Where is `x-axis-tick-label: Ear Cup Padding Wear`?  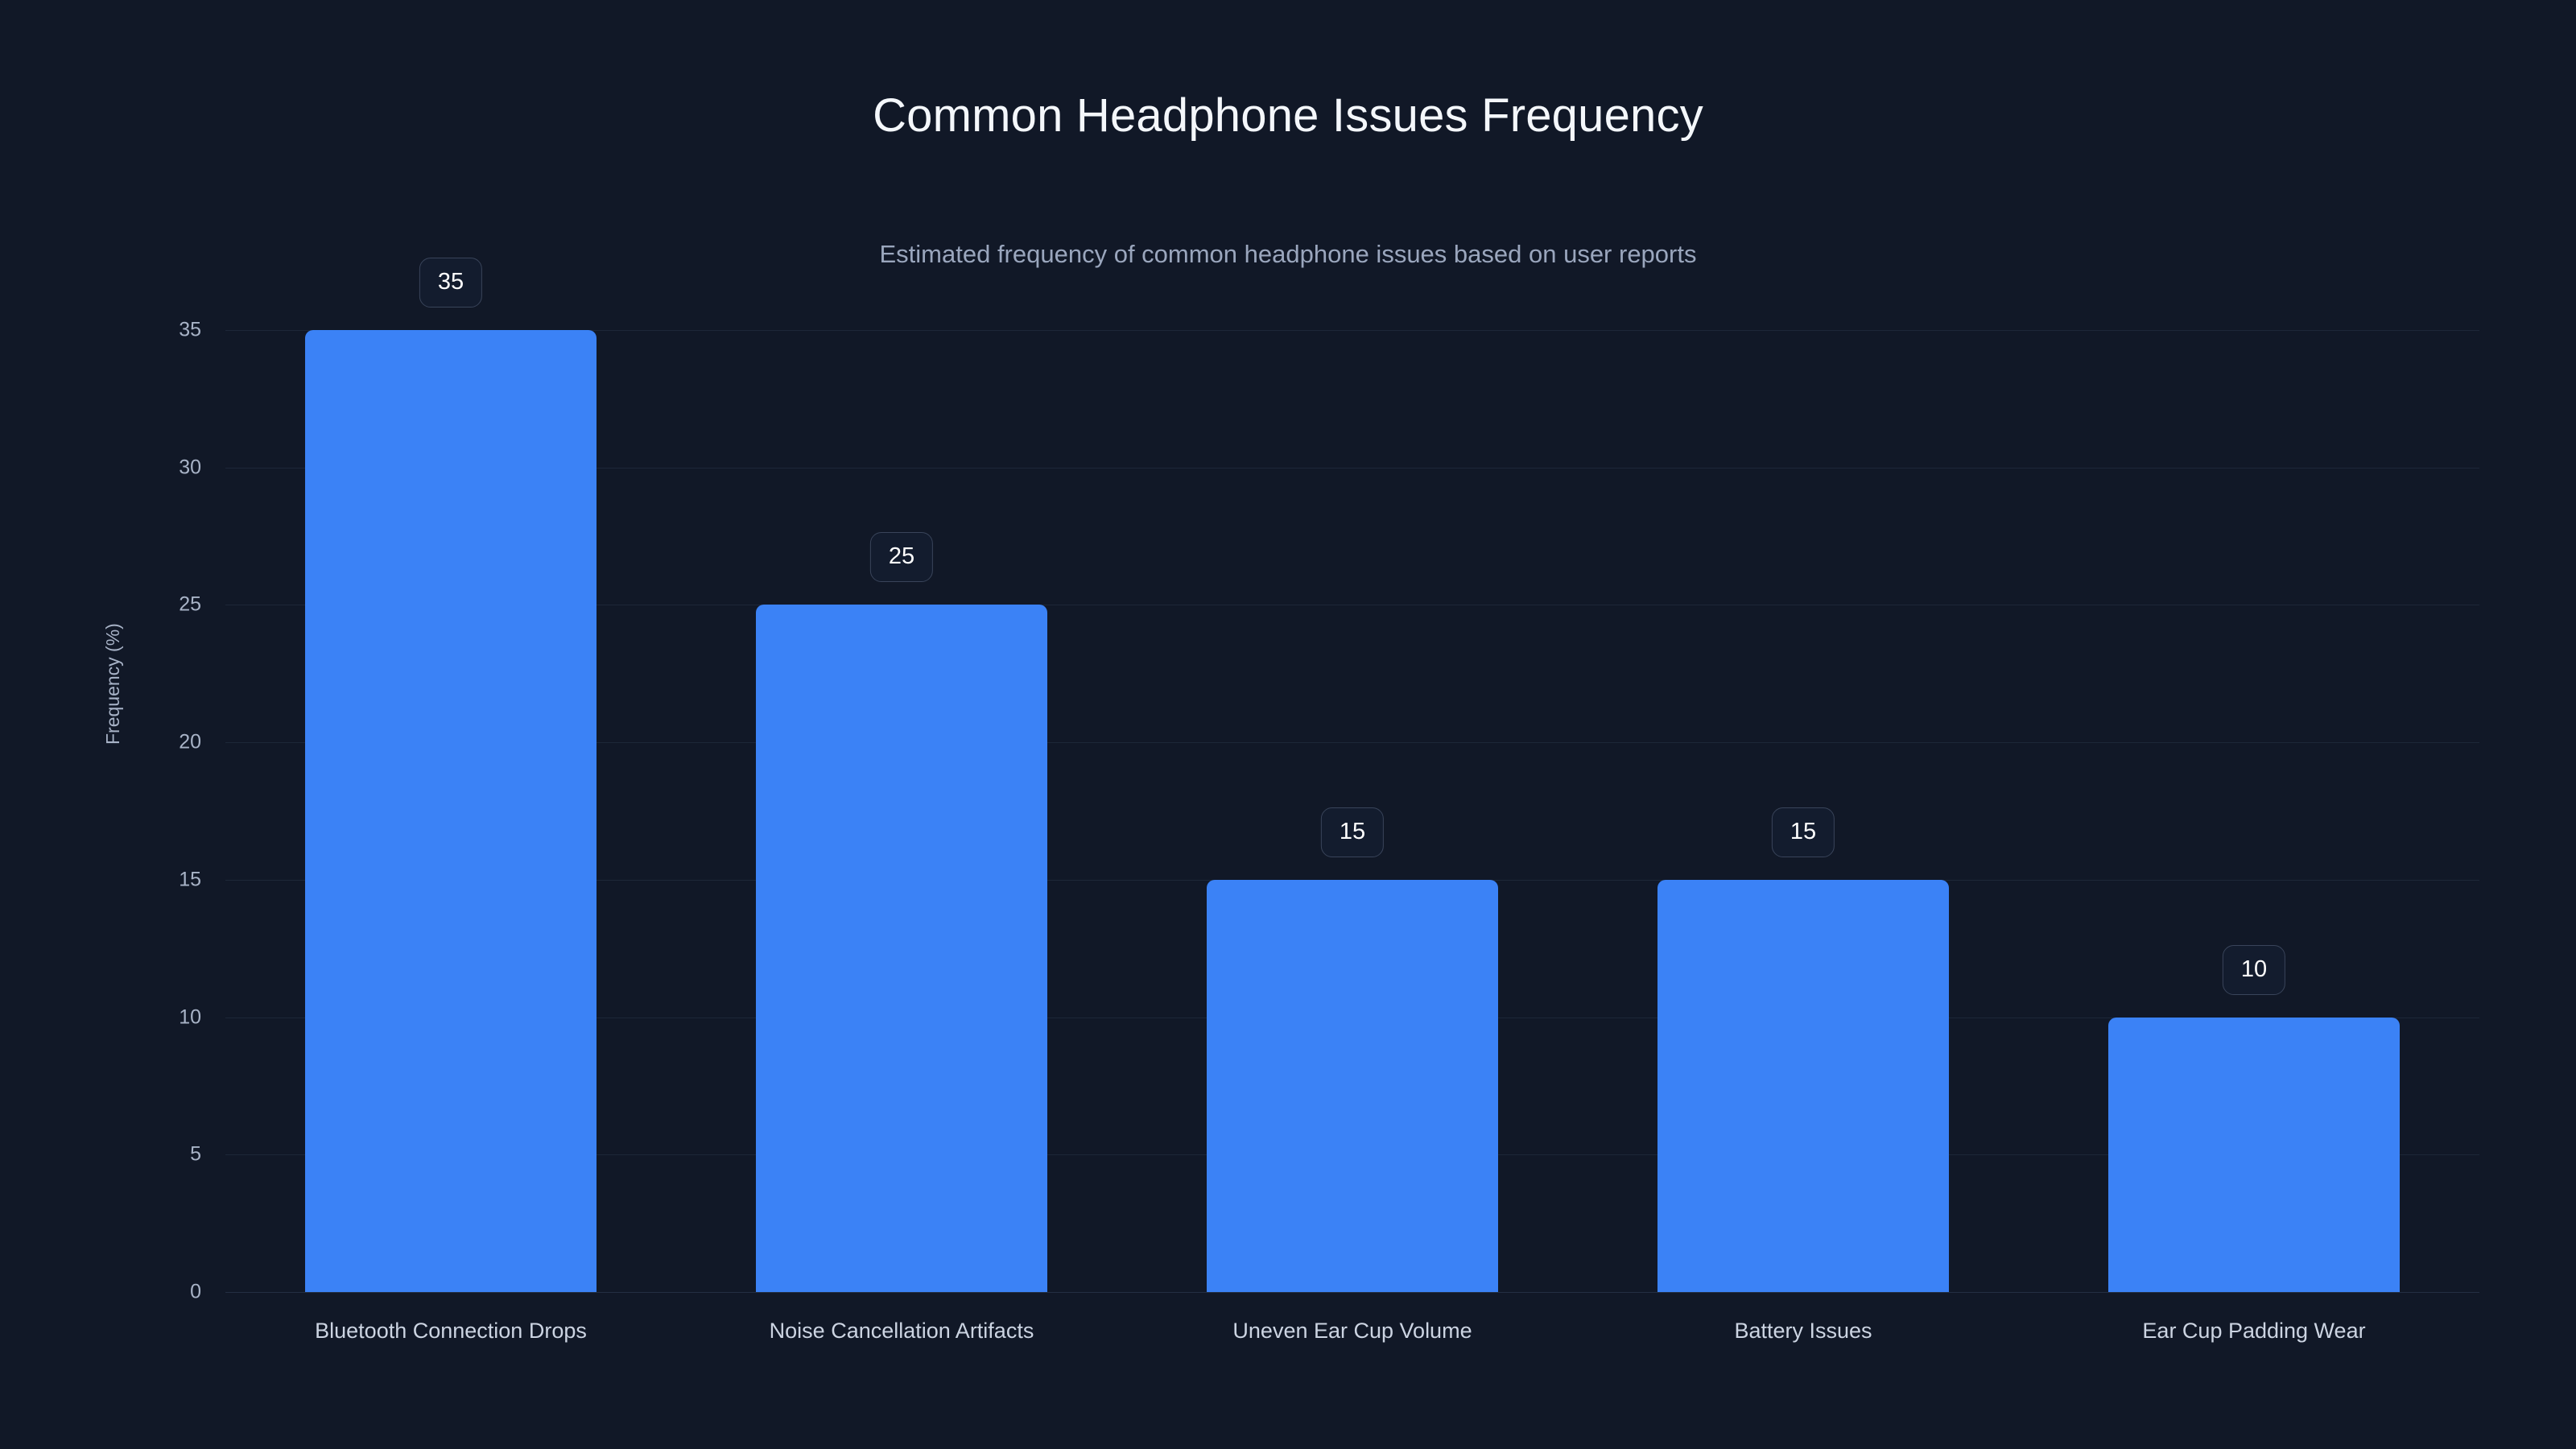
x-axis-tick-label: Ear Cup Padding Wear is located at coordinates (2254, 1331).